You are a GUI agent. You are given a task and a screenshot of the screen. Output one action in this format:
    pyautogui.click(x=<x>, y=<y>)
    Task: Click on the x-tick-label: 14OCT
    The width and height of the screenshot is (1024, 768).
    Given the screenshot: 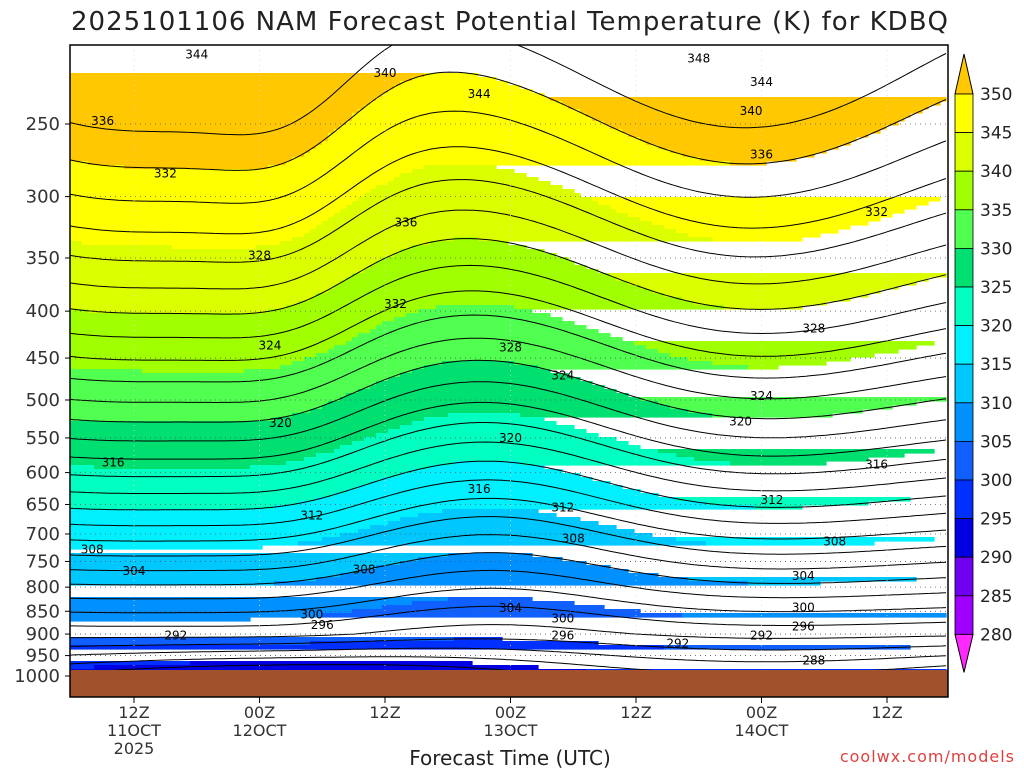 What is the action you would take?
    pyautogui.click(x=762, y=730)
    